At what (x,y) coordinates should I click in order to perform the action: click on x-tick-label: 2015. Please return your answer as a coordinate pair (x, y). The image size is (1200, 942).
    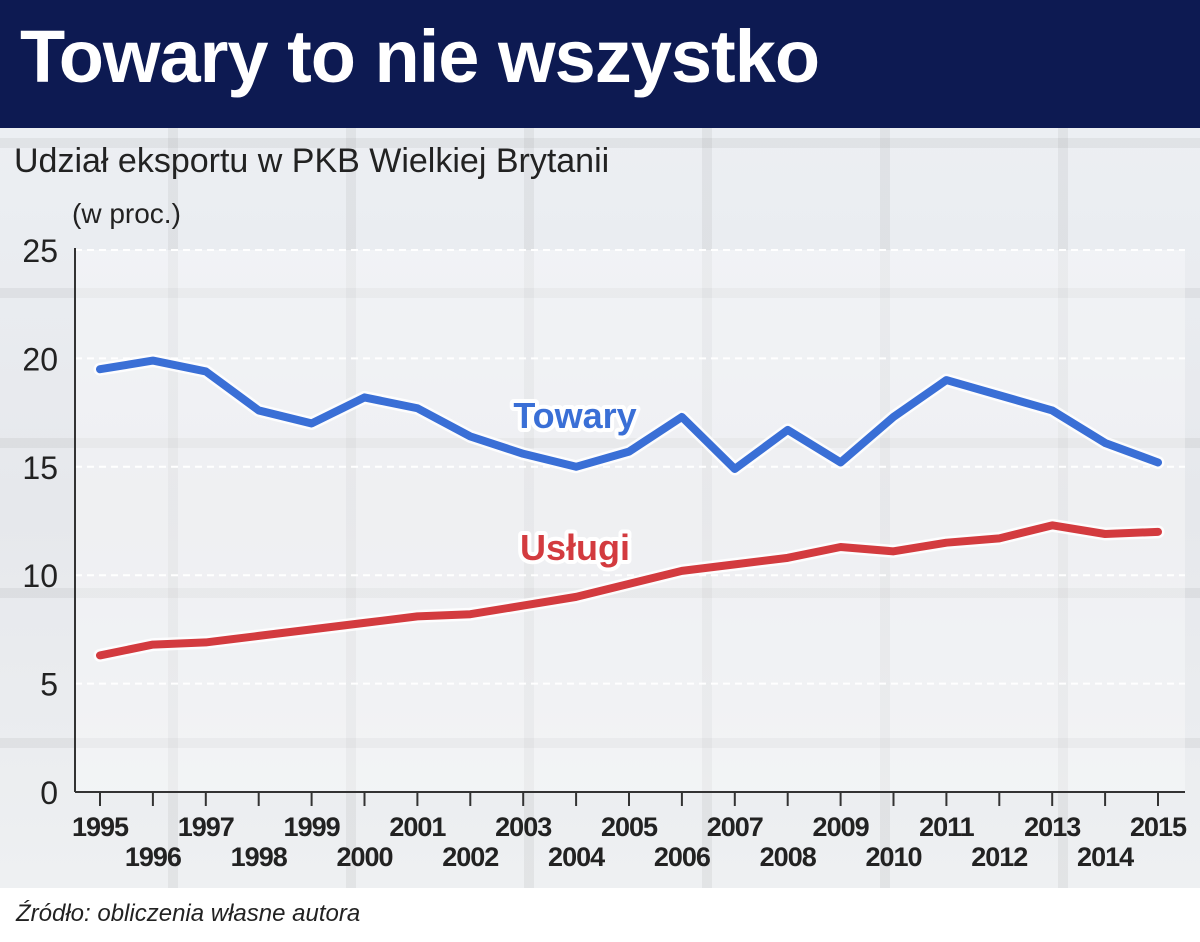
    Looking at the image, I should click on (1158, 827).